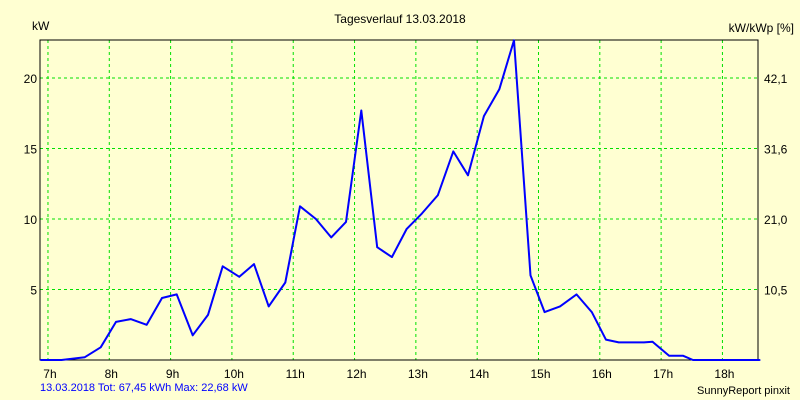  What do you see at coordinates (602, 374) in the screenshot?
I see `x-tick-label: 16h` at bounding box center [602, 374].